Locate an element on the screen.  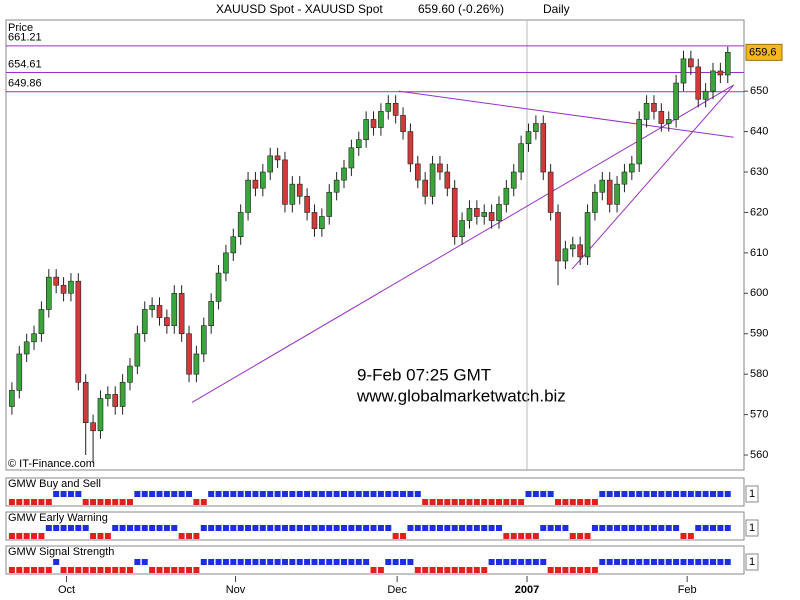
trend-line is located at coordinates (566, 114).